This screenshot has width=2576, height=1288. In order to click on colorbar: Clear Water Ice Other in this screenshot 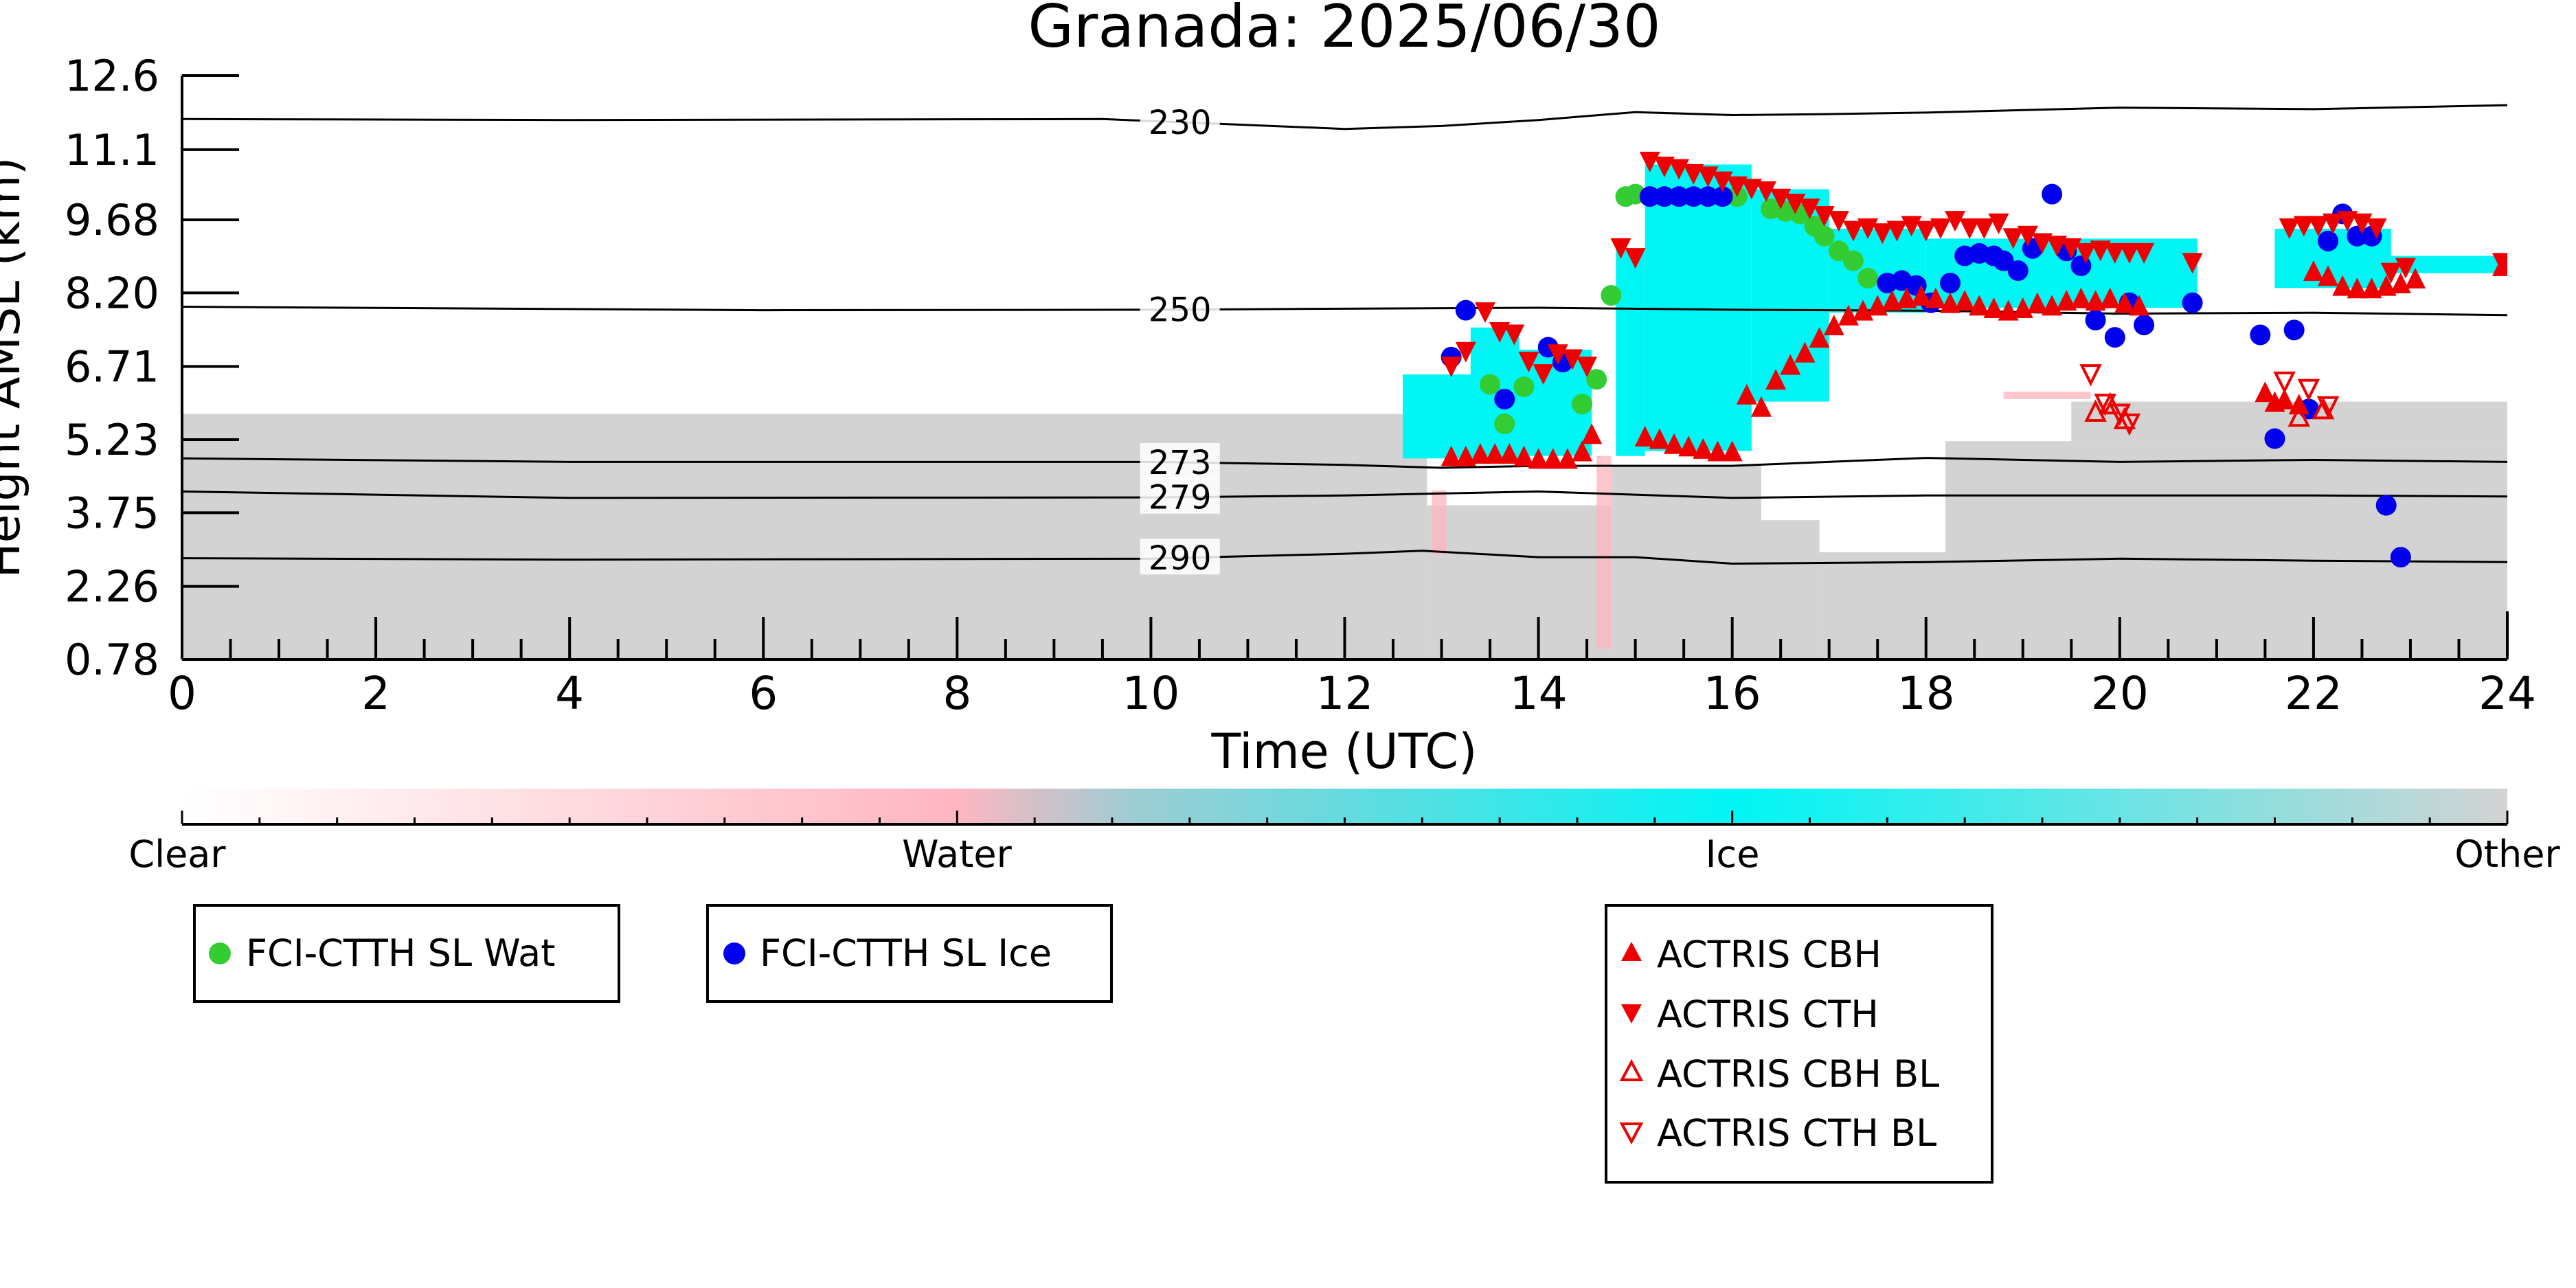, I will do `click(1344, 832)`.